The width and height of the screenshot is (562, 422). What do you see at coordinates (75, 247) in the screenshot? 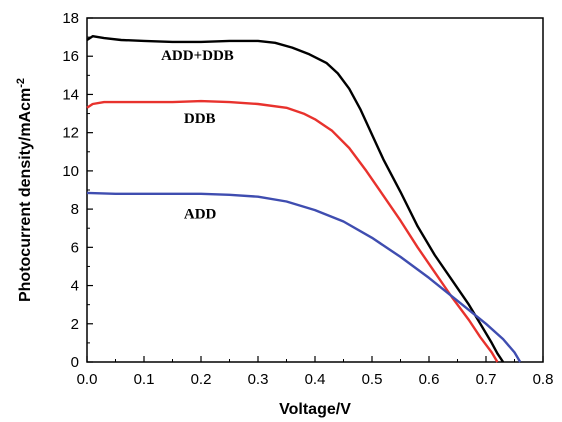
I see `y-tick-label: 6` at bounding box center [75, 247].